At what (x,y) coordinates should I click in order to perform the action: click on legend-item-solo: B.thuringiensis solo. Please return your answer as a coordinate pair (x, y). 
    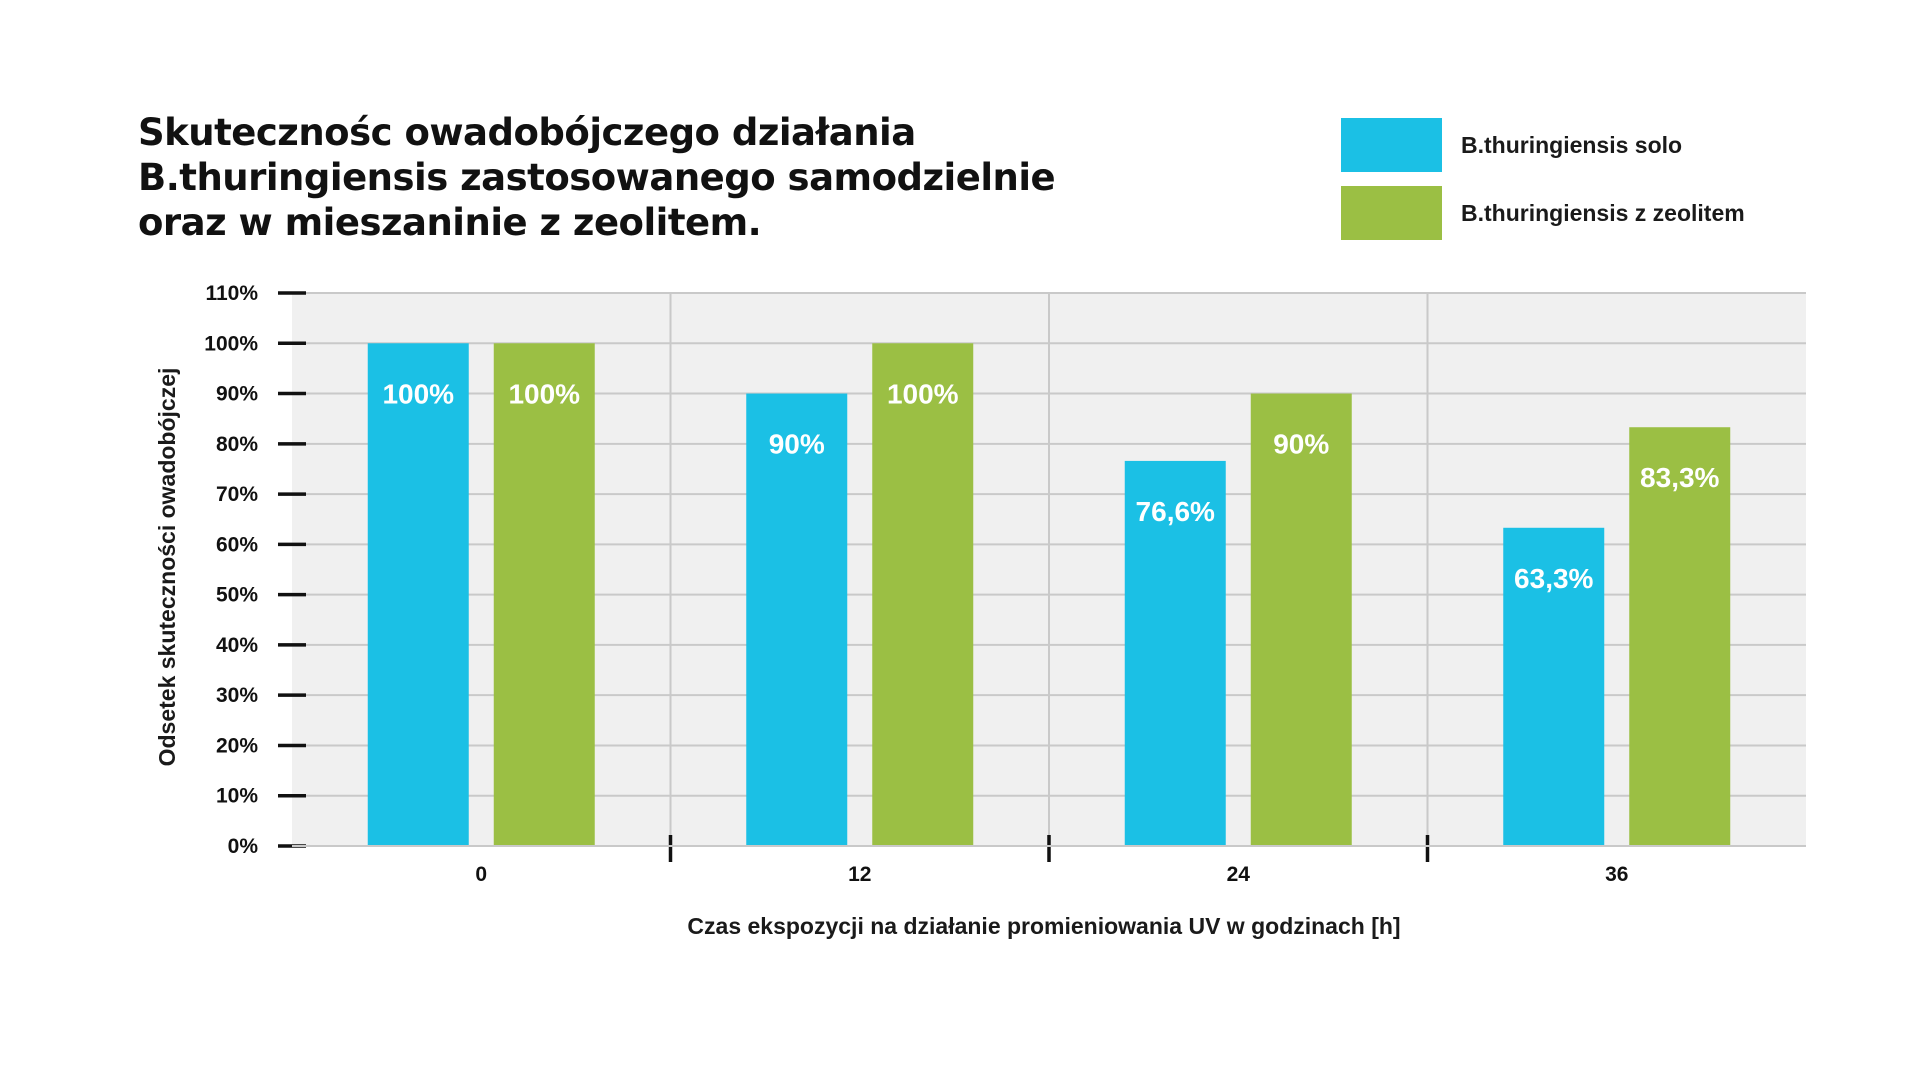
    Looking at the image, I should click on (1601, 145).